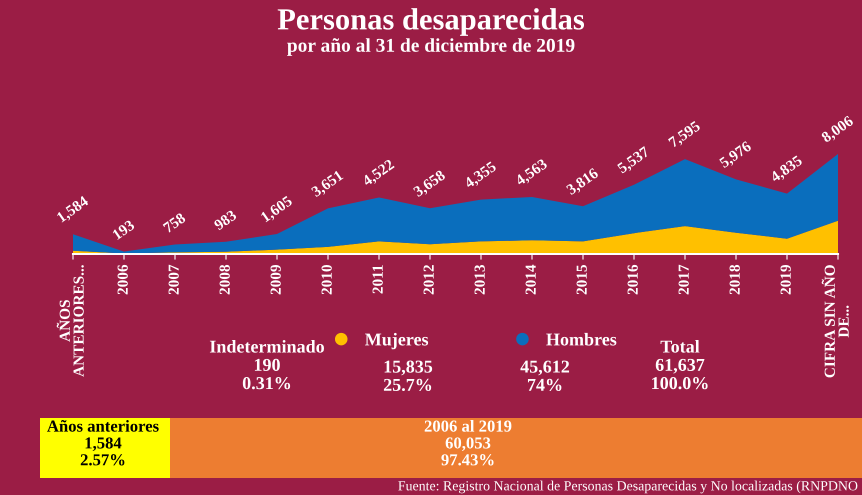 Image resolution: width=862 pixels, height=495 pixels. Describe the element at coordinates (103, 443) in the screenshot. I see `text: Años anteriores 1,584 2.57%` at that location.